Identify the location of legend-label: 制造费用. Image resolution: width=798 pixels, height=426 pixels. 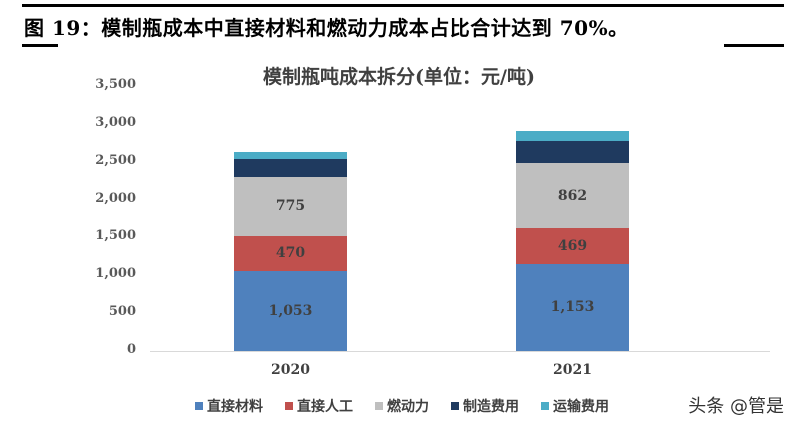
(491, 407).